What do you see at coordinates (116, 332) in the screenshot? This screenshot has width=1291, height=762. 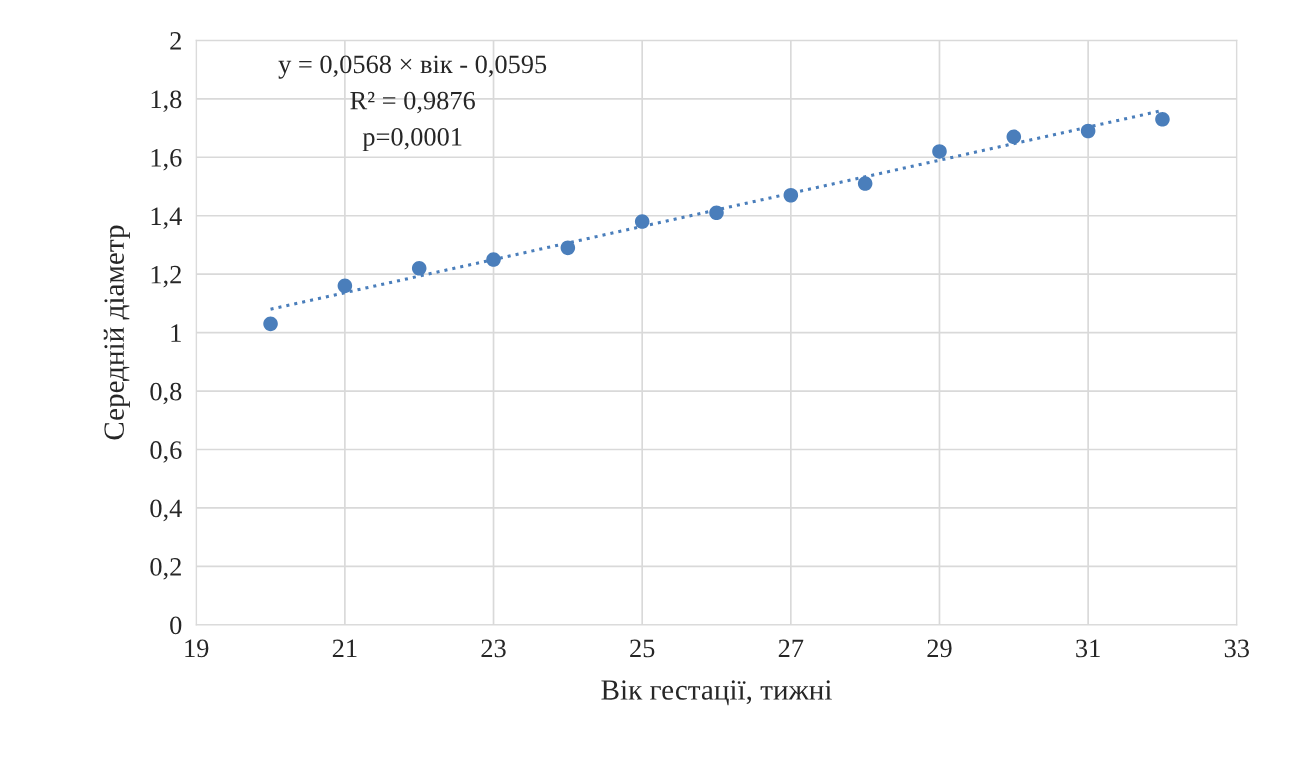 I see `y-axis-title: Середній діаметр` at bounding box center [116, 332].